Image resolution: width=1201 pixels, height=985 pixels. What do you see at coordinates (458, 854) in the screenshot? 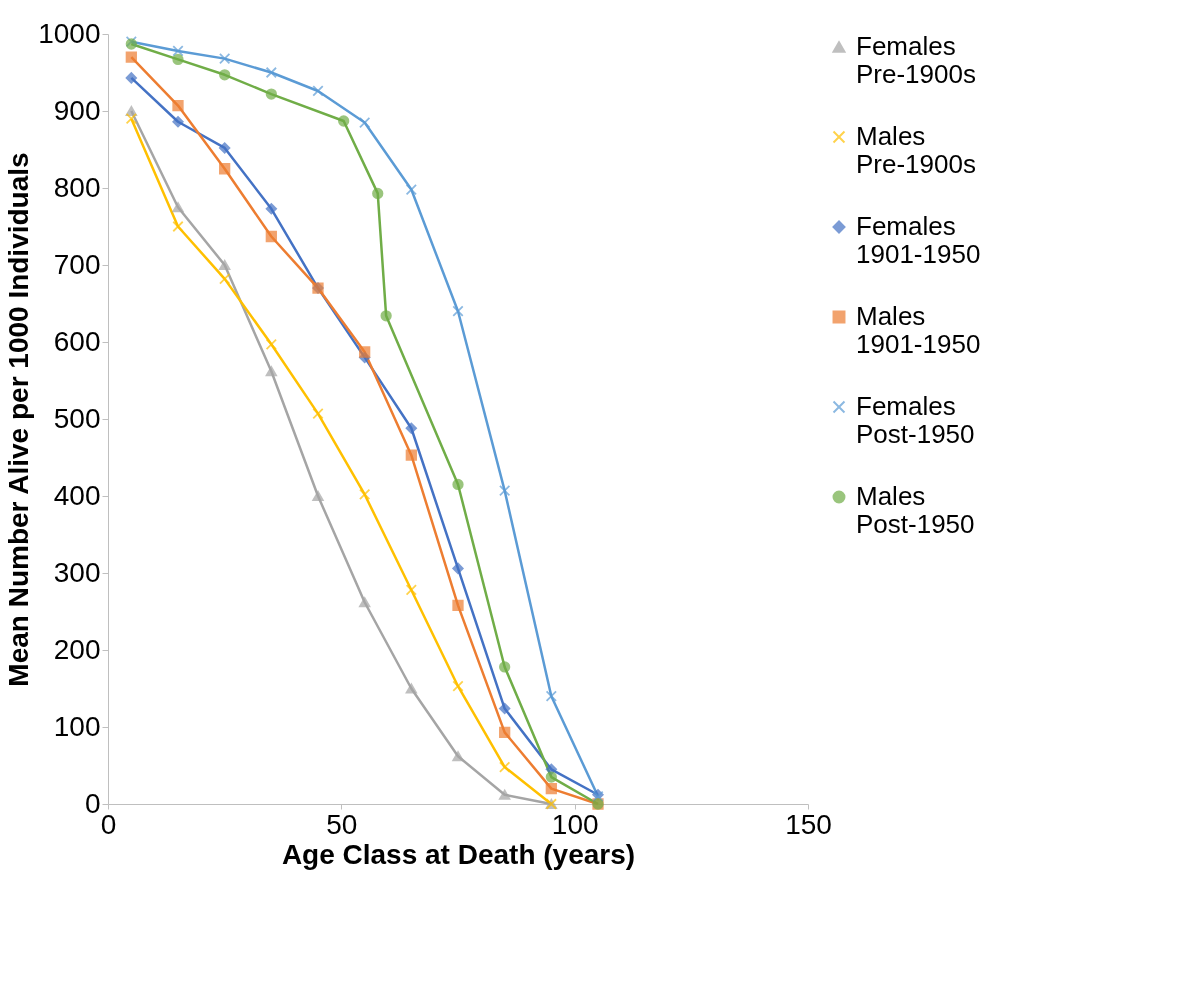
I see `x-axis-title: Age Class at Death (years)` at bounding box center [458, 854].